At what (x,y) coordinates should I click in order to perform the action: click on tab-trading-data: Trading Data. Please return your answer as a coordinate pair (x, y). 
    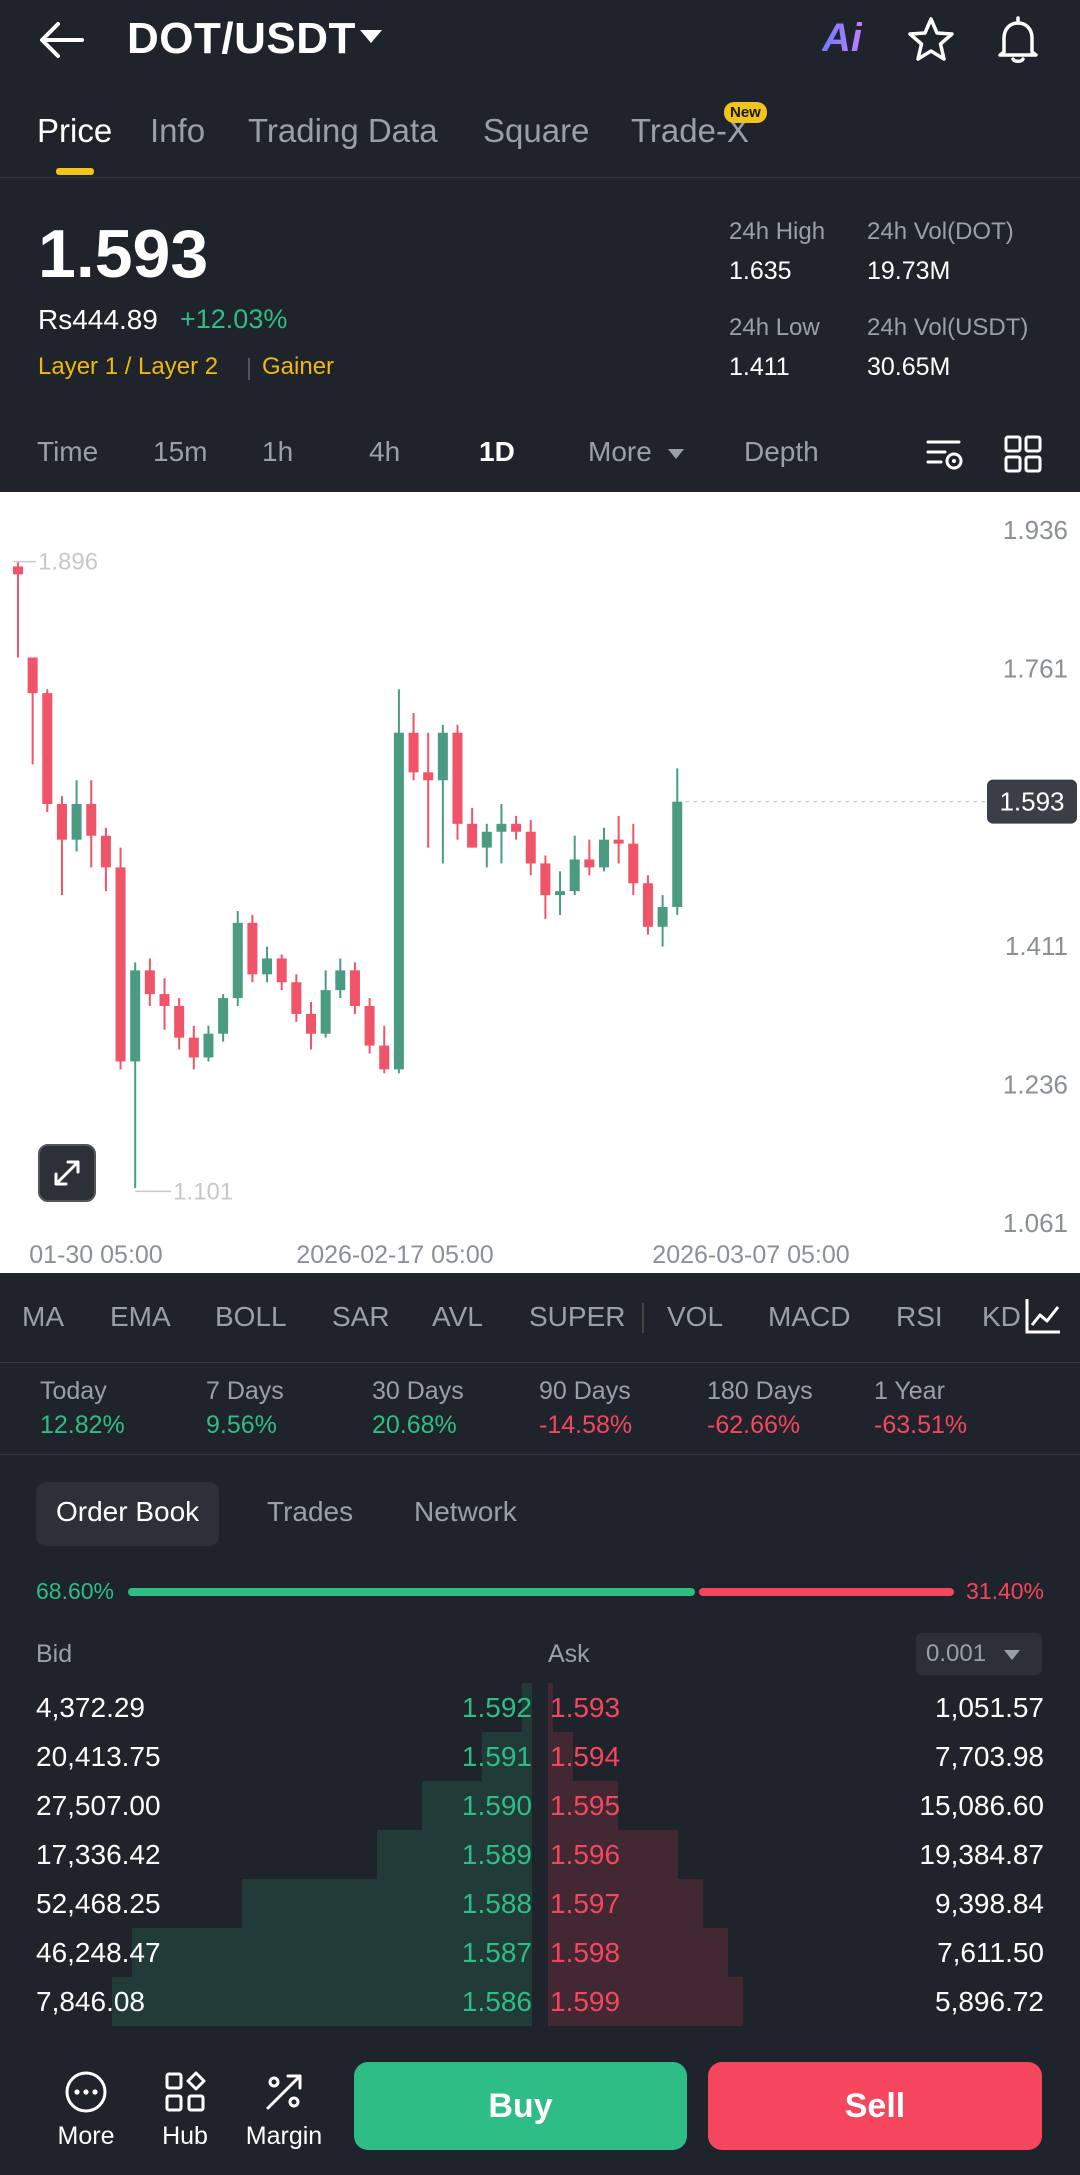
    Looking at the image, I should click on (343, 130).